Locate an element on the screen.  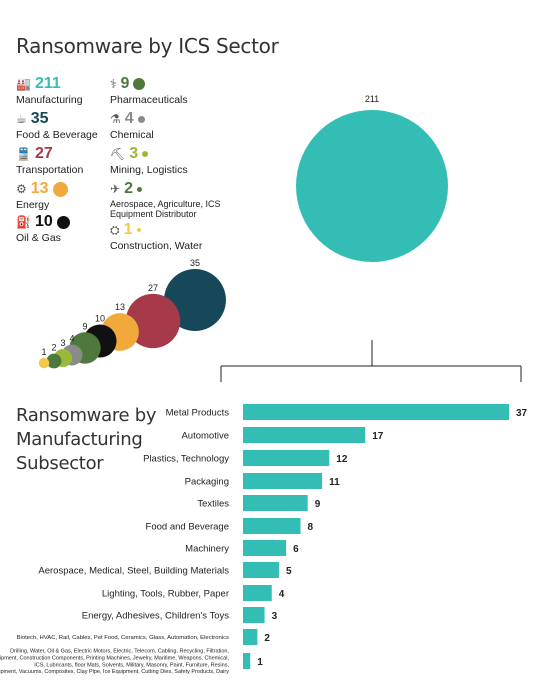
legend-count: 27 is located at coordinates (43, 153).